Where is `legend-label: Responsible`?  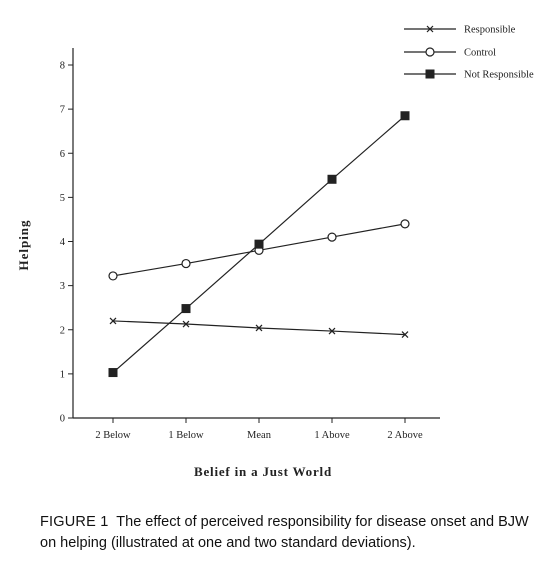
legend-label: Responsible is located at coordinates (490, 30).